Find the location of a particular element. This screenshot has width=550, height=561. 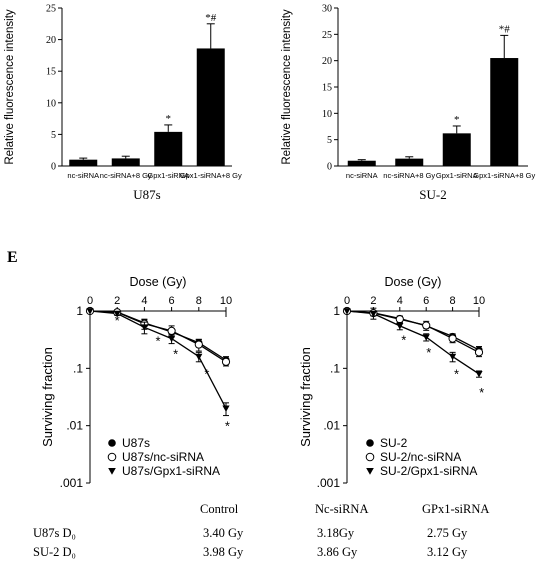

d0-column-gpx1: GPx1-siRNA is located at coordinates (455, 509).